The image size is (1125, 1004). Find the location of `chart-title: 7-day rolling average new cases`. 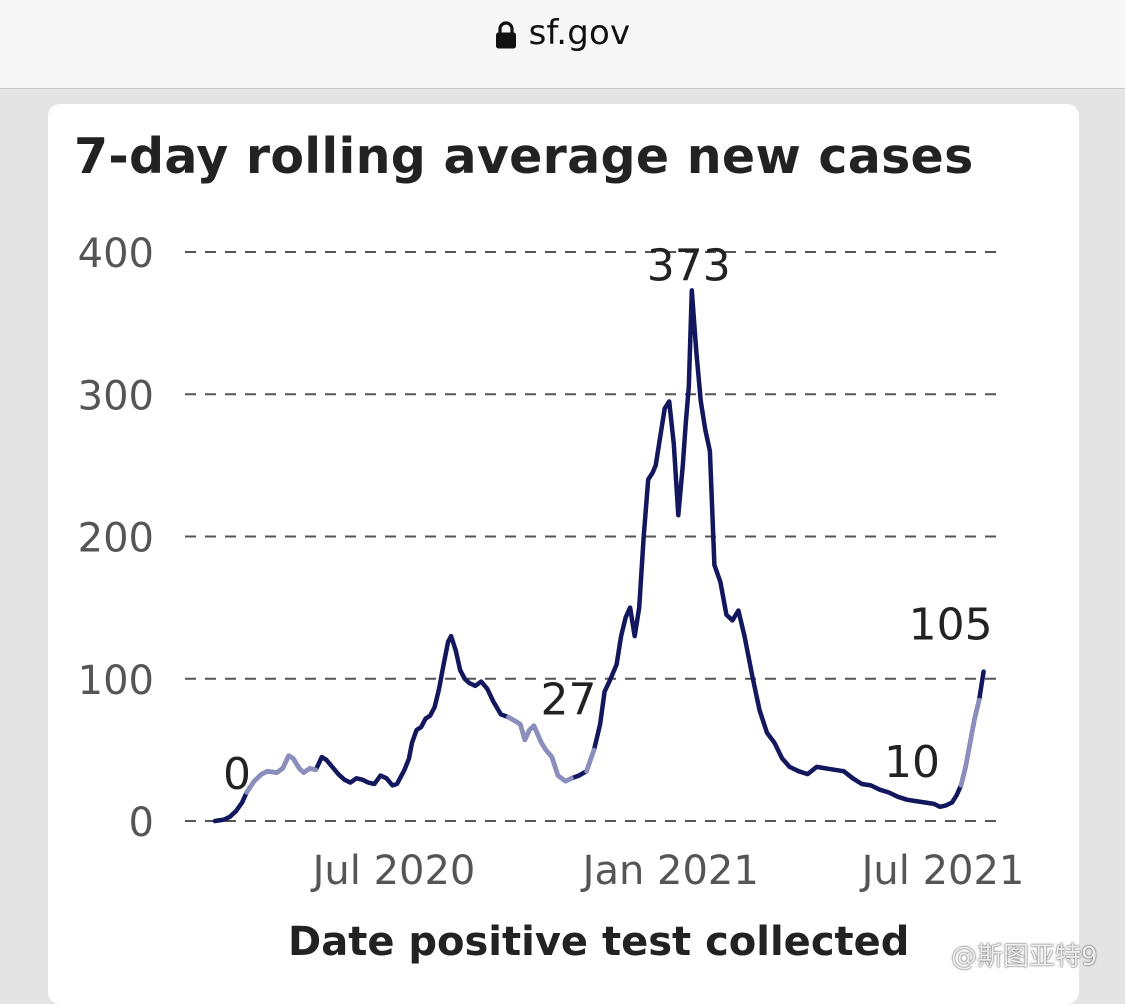

chart-title: 7-day rolling average new cases is located at coordinates (524, 156).